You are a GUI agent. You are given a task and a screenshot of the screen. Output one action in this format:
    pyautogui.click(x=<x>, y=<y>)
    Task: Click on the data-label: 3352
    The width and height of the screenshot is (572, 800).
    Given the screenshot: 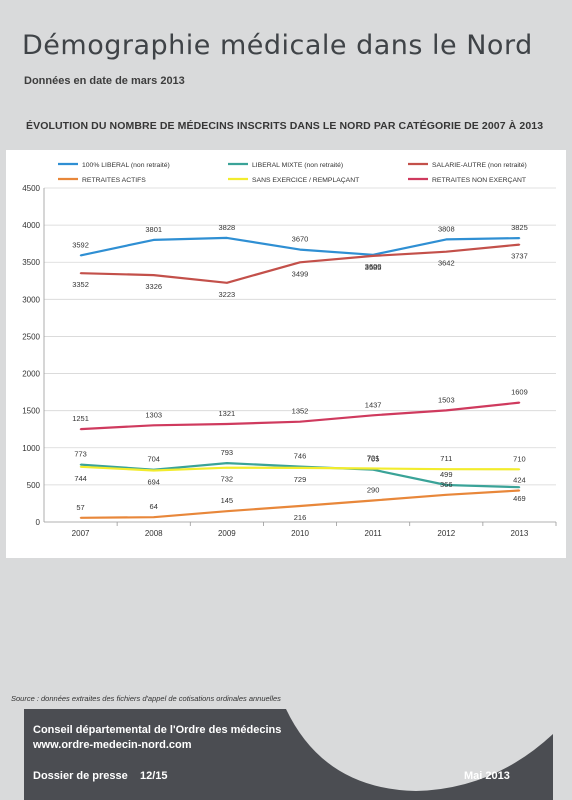 What is the action you would take?
    pyautogui.click(x=80, y=284)
    